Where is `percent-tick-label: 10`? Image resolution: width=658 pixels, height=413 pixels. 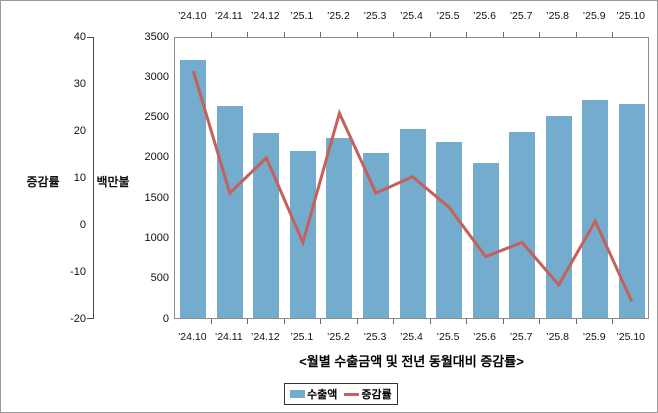
percent-tick-label: 10 is located at coordinates (79, 177).